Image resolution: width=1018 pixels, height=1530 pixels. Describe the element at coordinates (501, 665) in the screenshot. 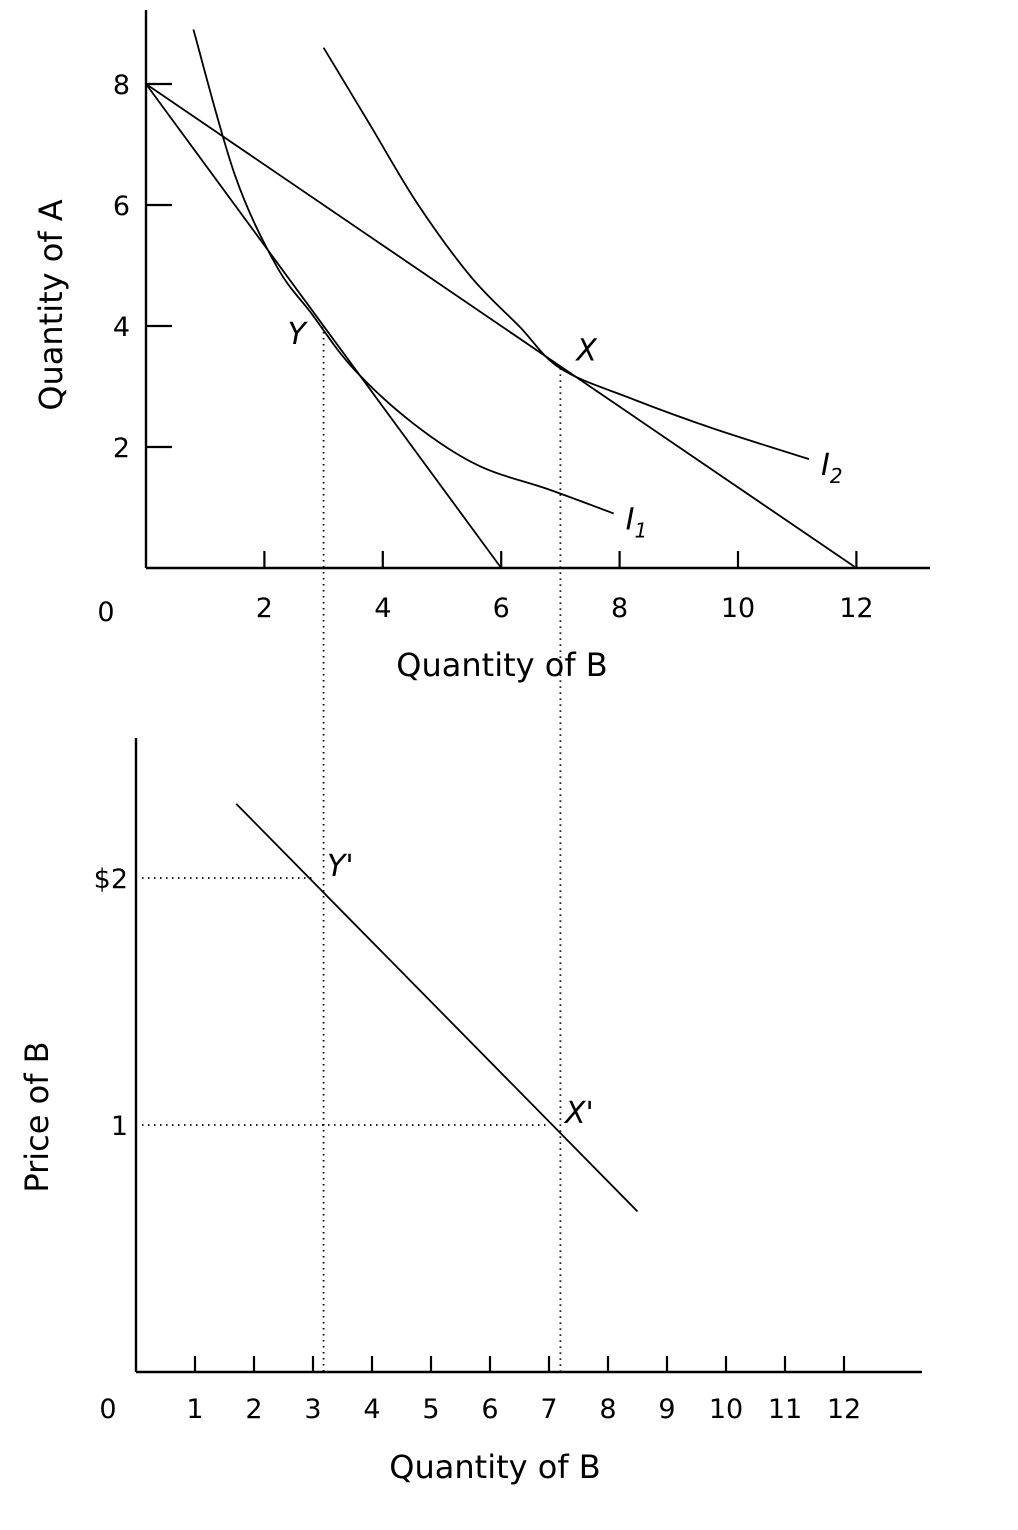

I see `top-x-axis-label: Quantity of B` at that location.